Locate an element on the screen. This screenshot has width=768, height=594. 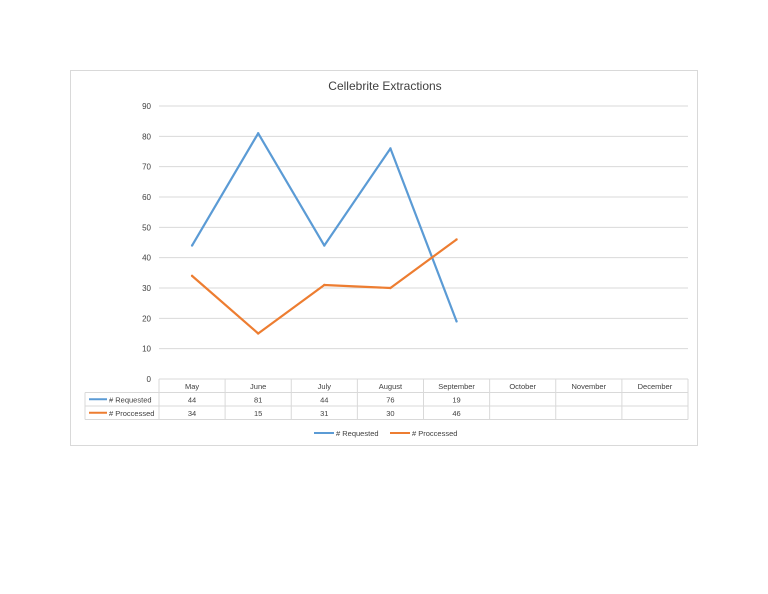
y-tick-label-0: 0 is located at coordinates (149, 379).